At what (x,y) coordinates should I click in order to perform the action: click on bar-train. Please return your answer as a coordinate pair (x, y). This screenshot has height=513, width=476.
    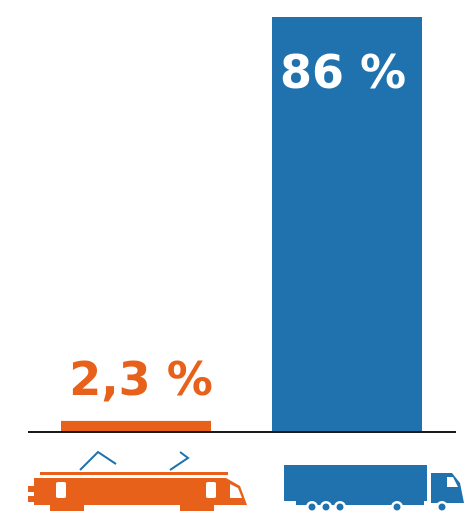
    Looking at the image, I should click on (136, 426).